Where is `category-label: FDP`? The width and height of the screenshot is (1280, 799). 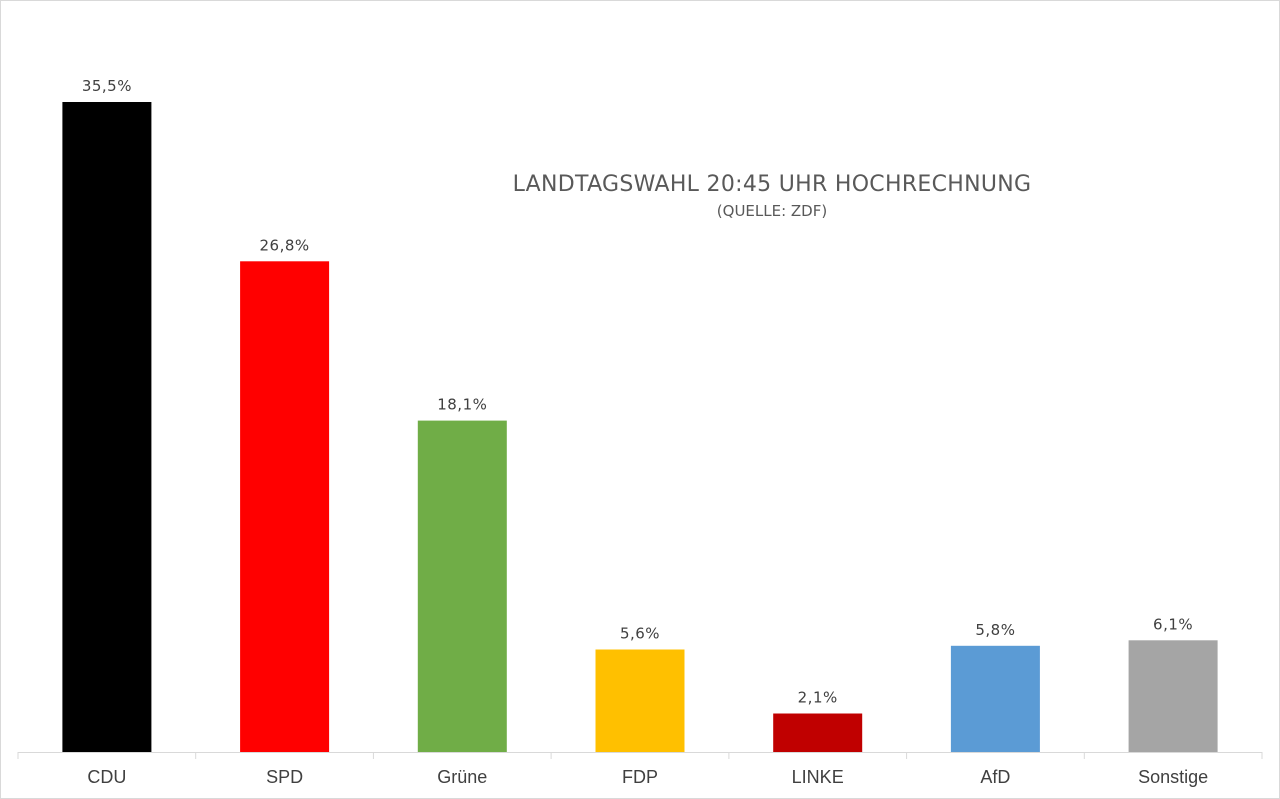
category-label: FDP is located at coordinates (640, 777).